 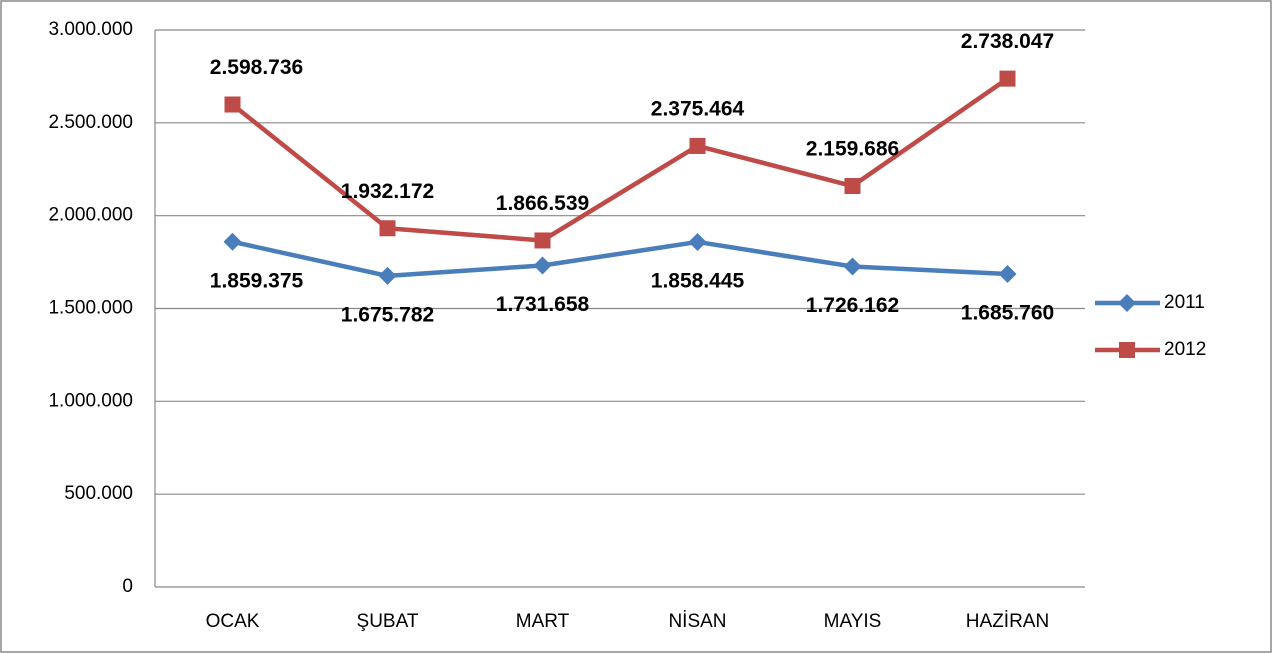 What do you see at coordinates (852, 305) in the screenshot?
I see `data-label: 1.726.162` at bounding box center [852, 305].